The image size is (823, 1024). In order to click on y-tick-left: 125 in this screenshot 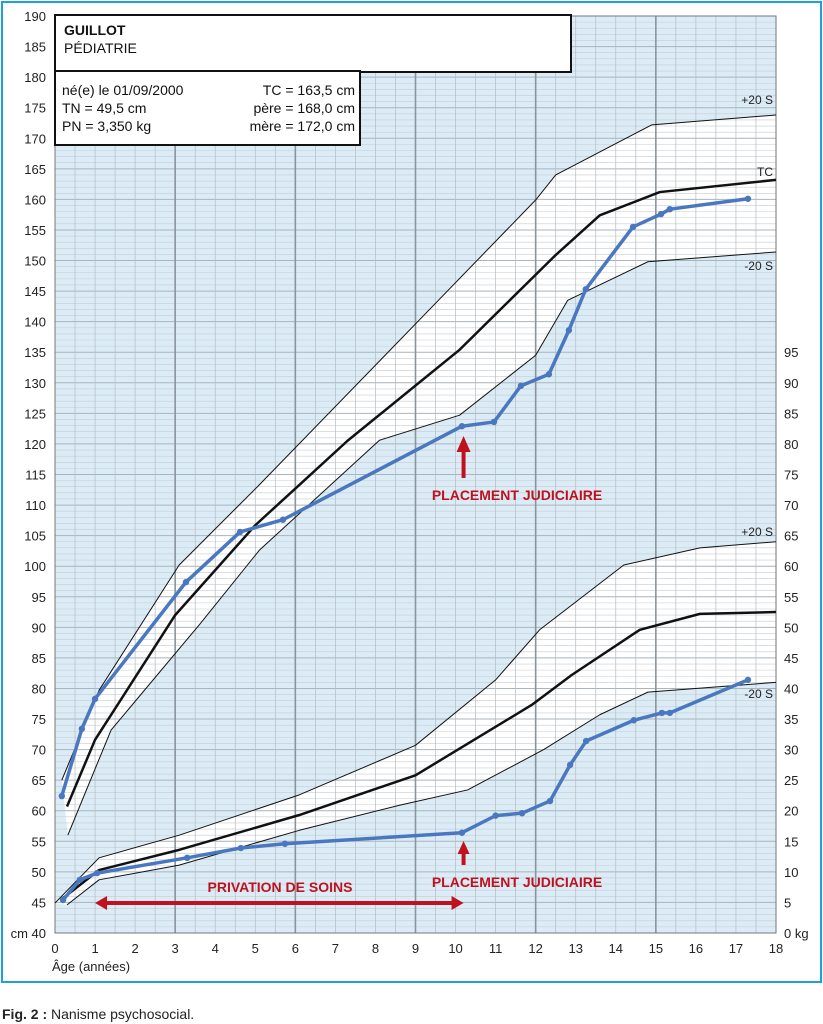, I will do `click(35, 413)`.